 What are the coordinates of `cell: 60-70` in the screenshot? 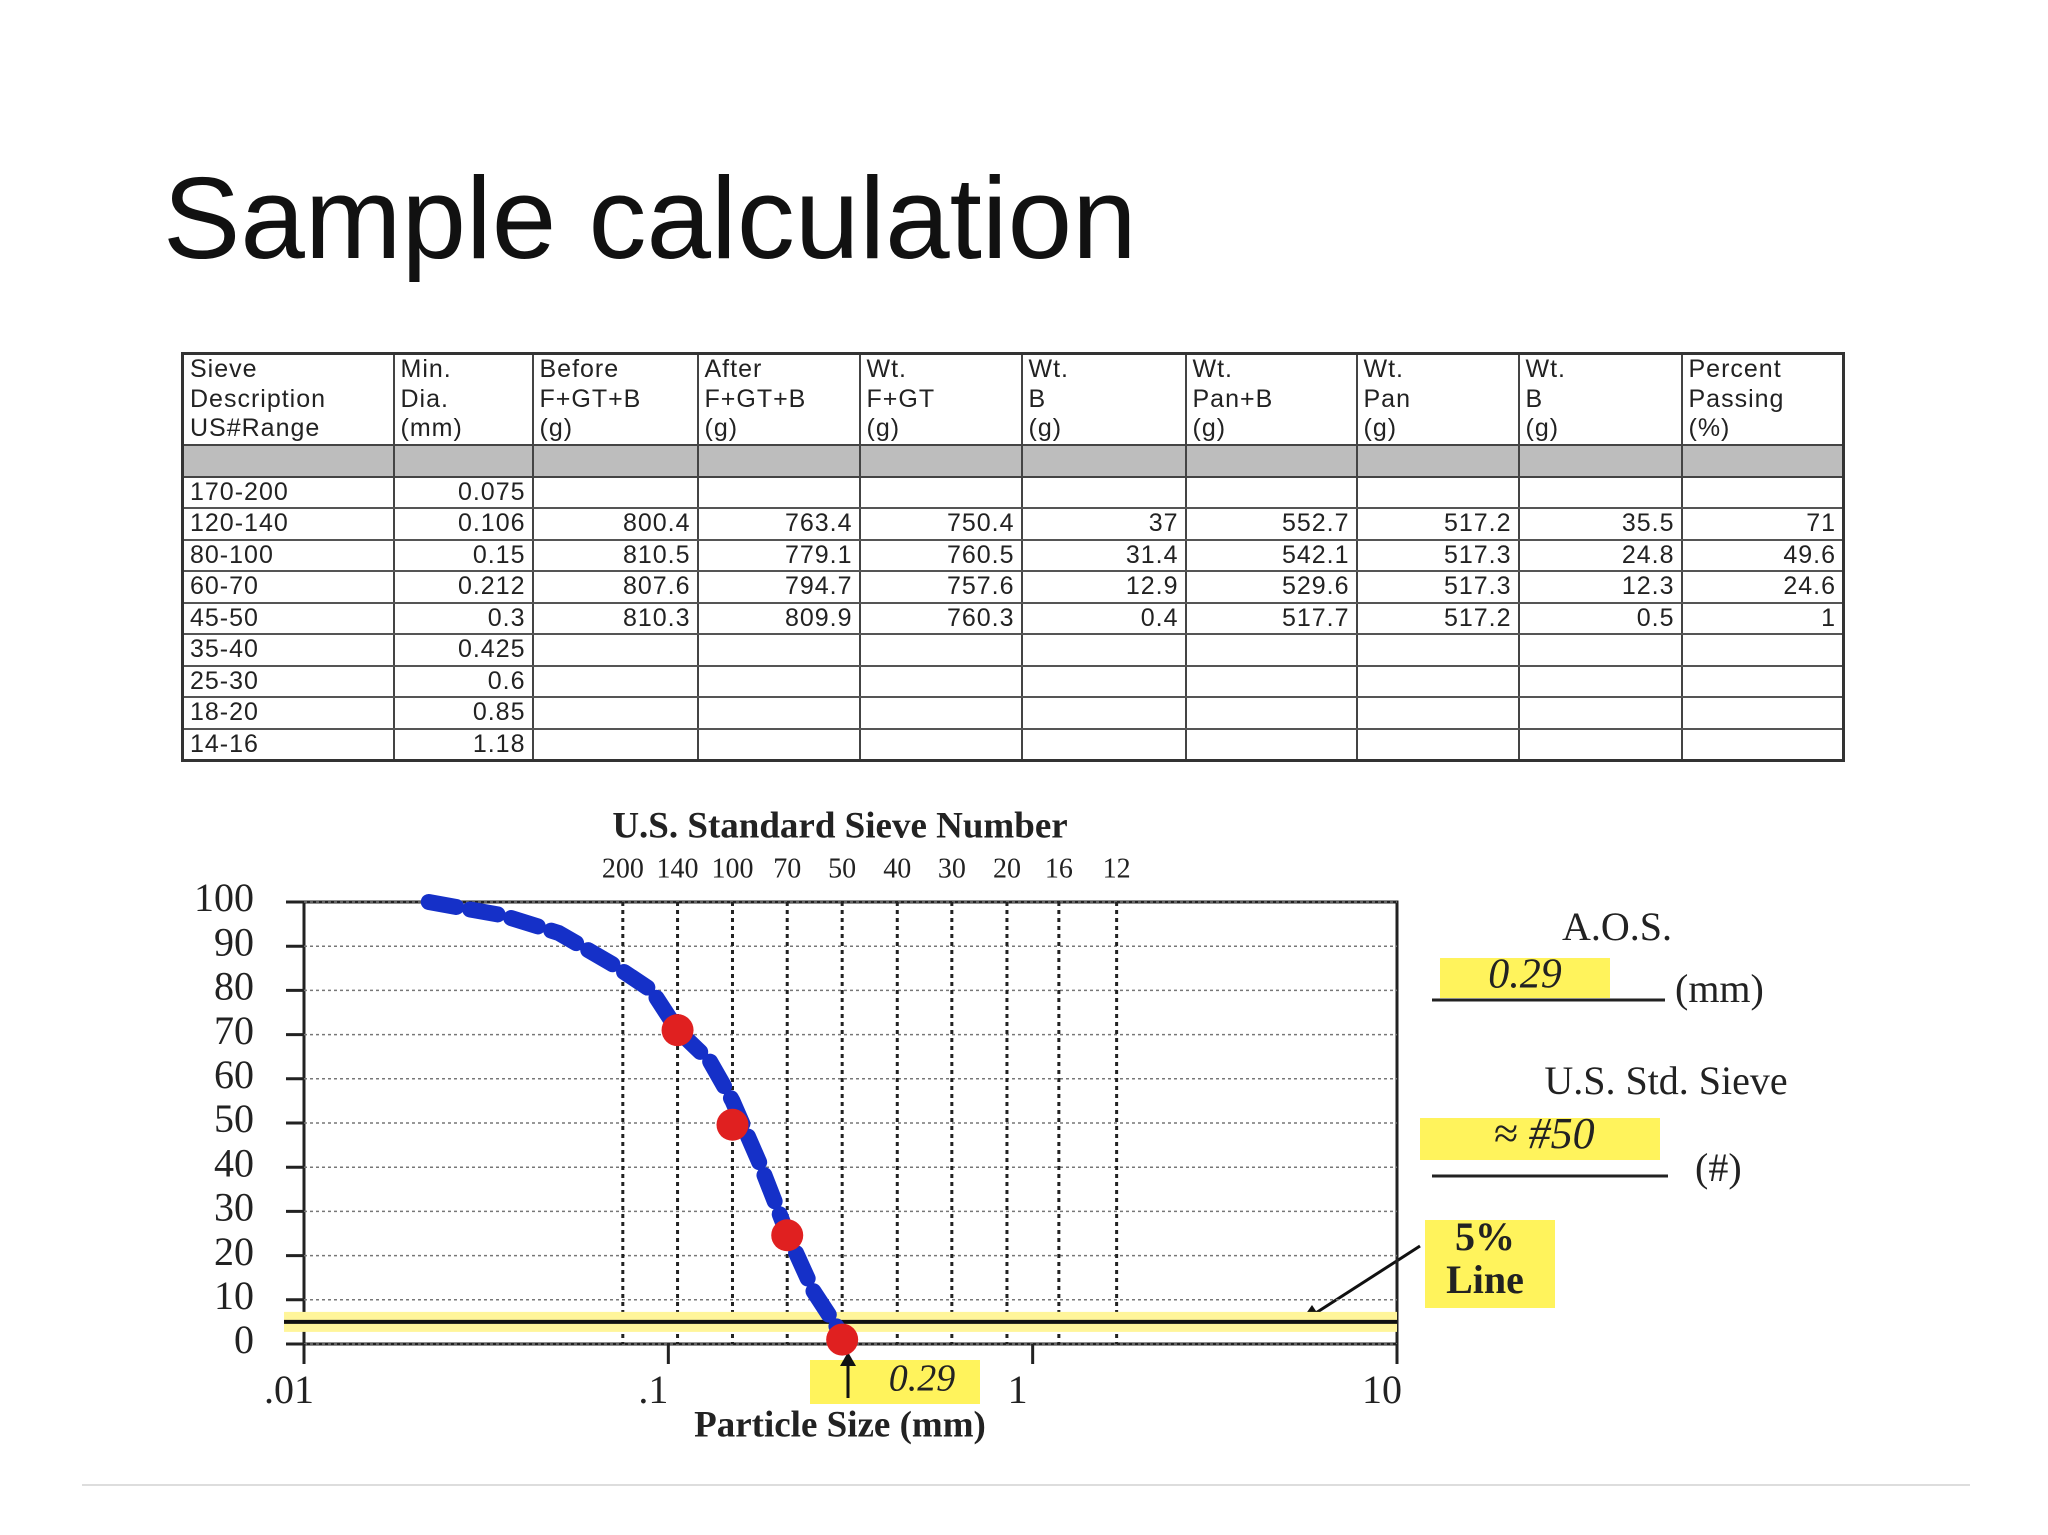 It's located at (288, 587).